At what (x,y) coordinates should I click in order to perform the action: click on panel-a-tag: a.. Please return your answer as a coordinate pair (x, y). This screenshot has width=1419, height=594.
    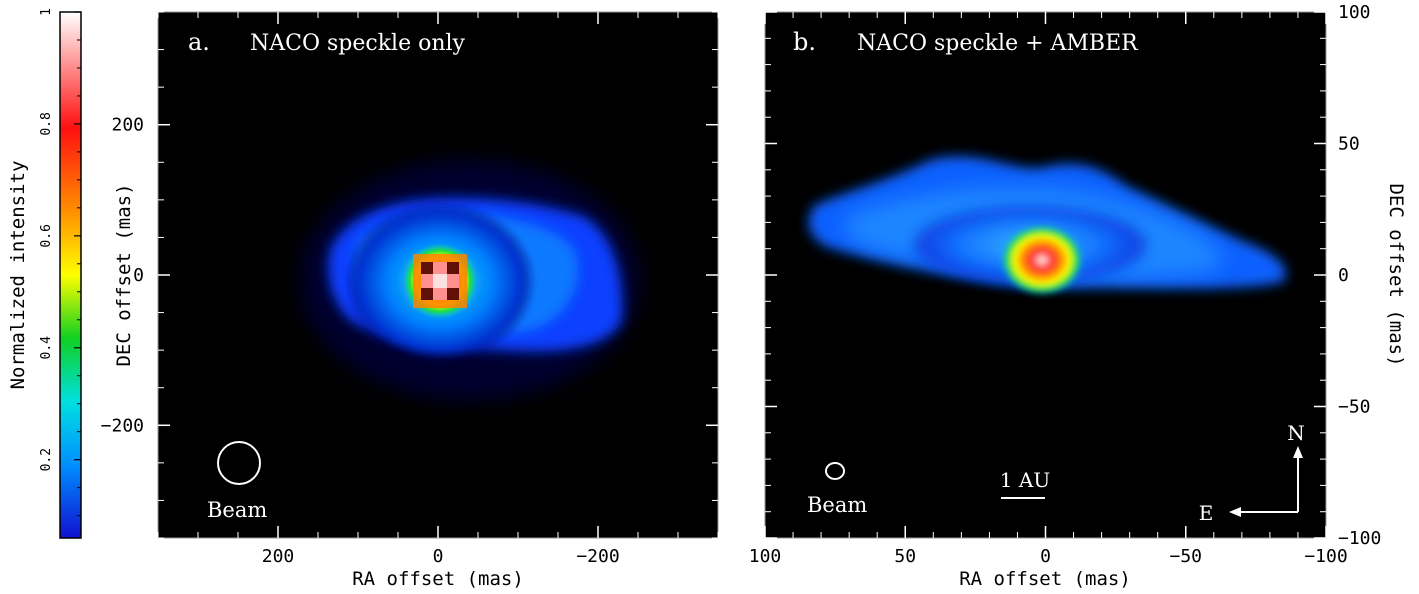
    Looking at the image, I should click on (199, 42).